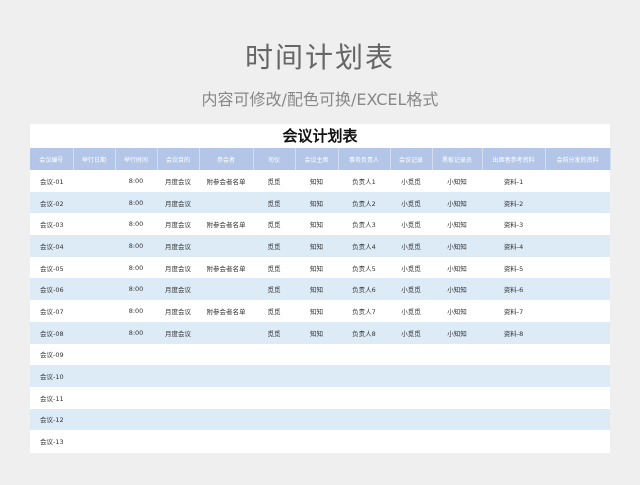 Image resolution: width=640 pixels, height=485 pixels. What do you see at coordinates (513, 268) in the screenshot?
I see `table-cell: 资料-5` at bounding box center [513, 268].